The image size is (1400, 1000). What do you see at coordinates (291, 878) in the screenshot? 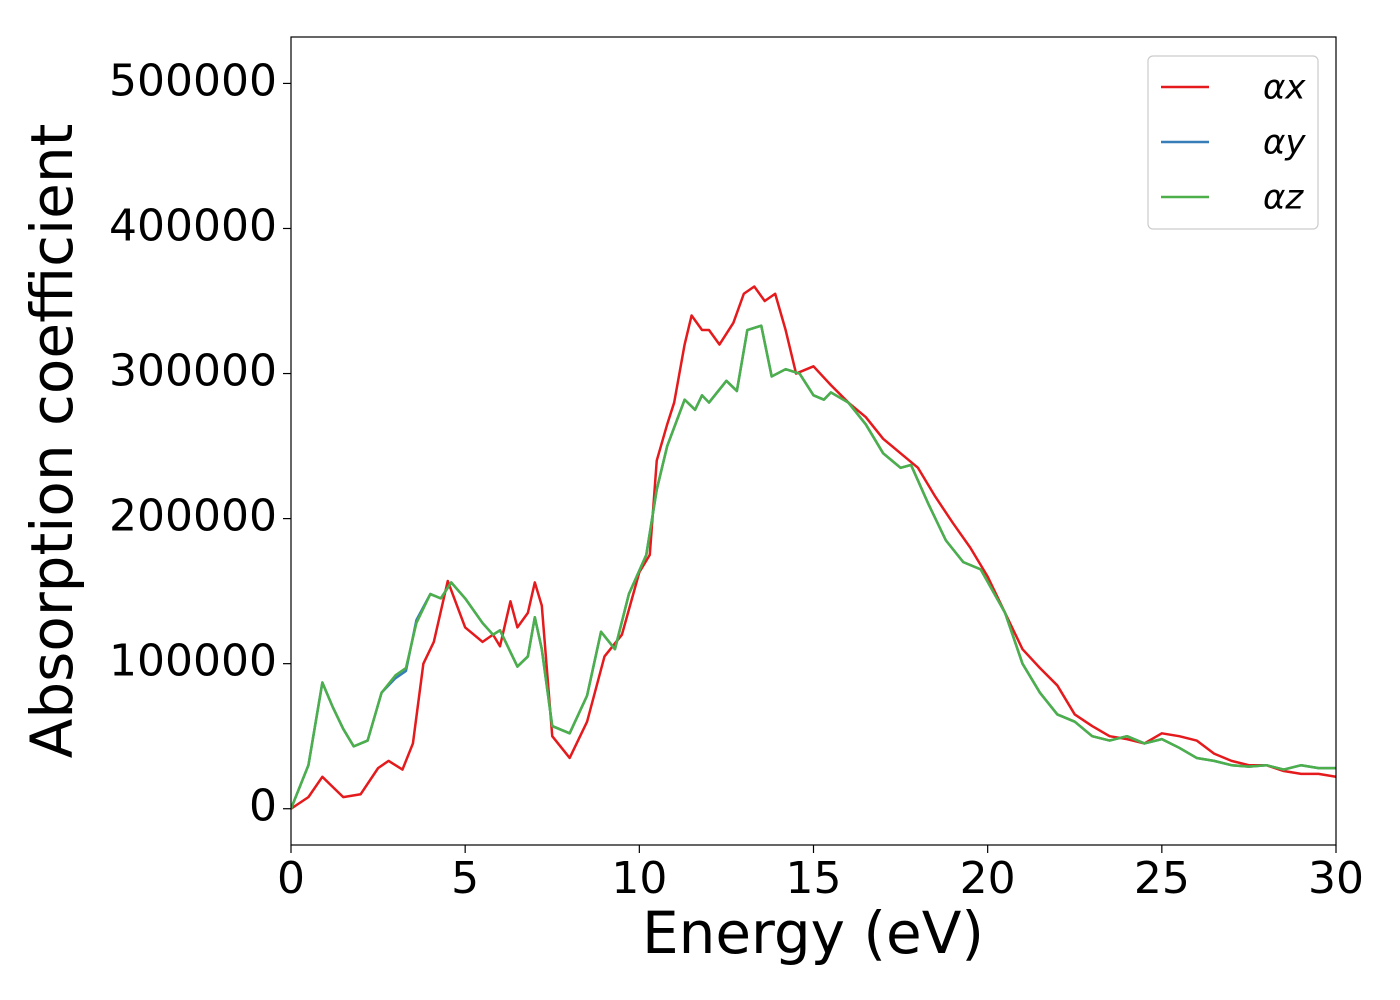
I see `x-tick-label: 0` at bounding box center [291, 878].